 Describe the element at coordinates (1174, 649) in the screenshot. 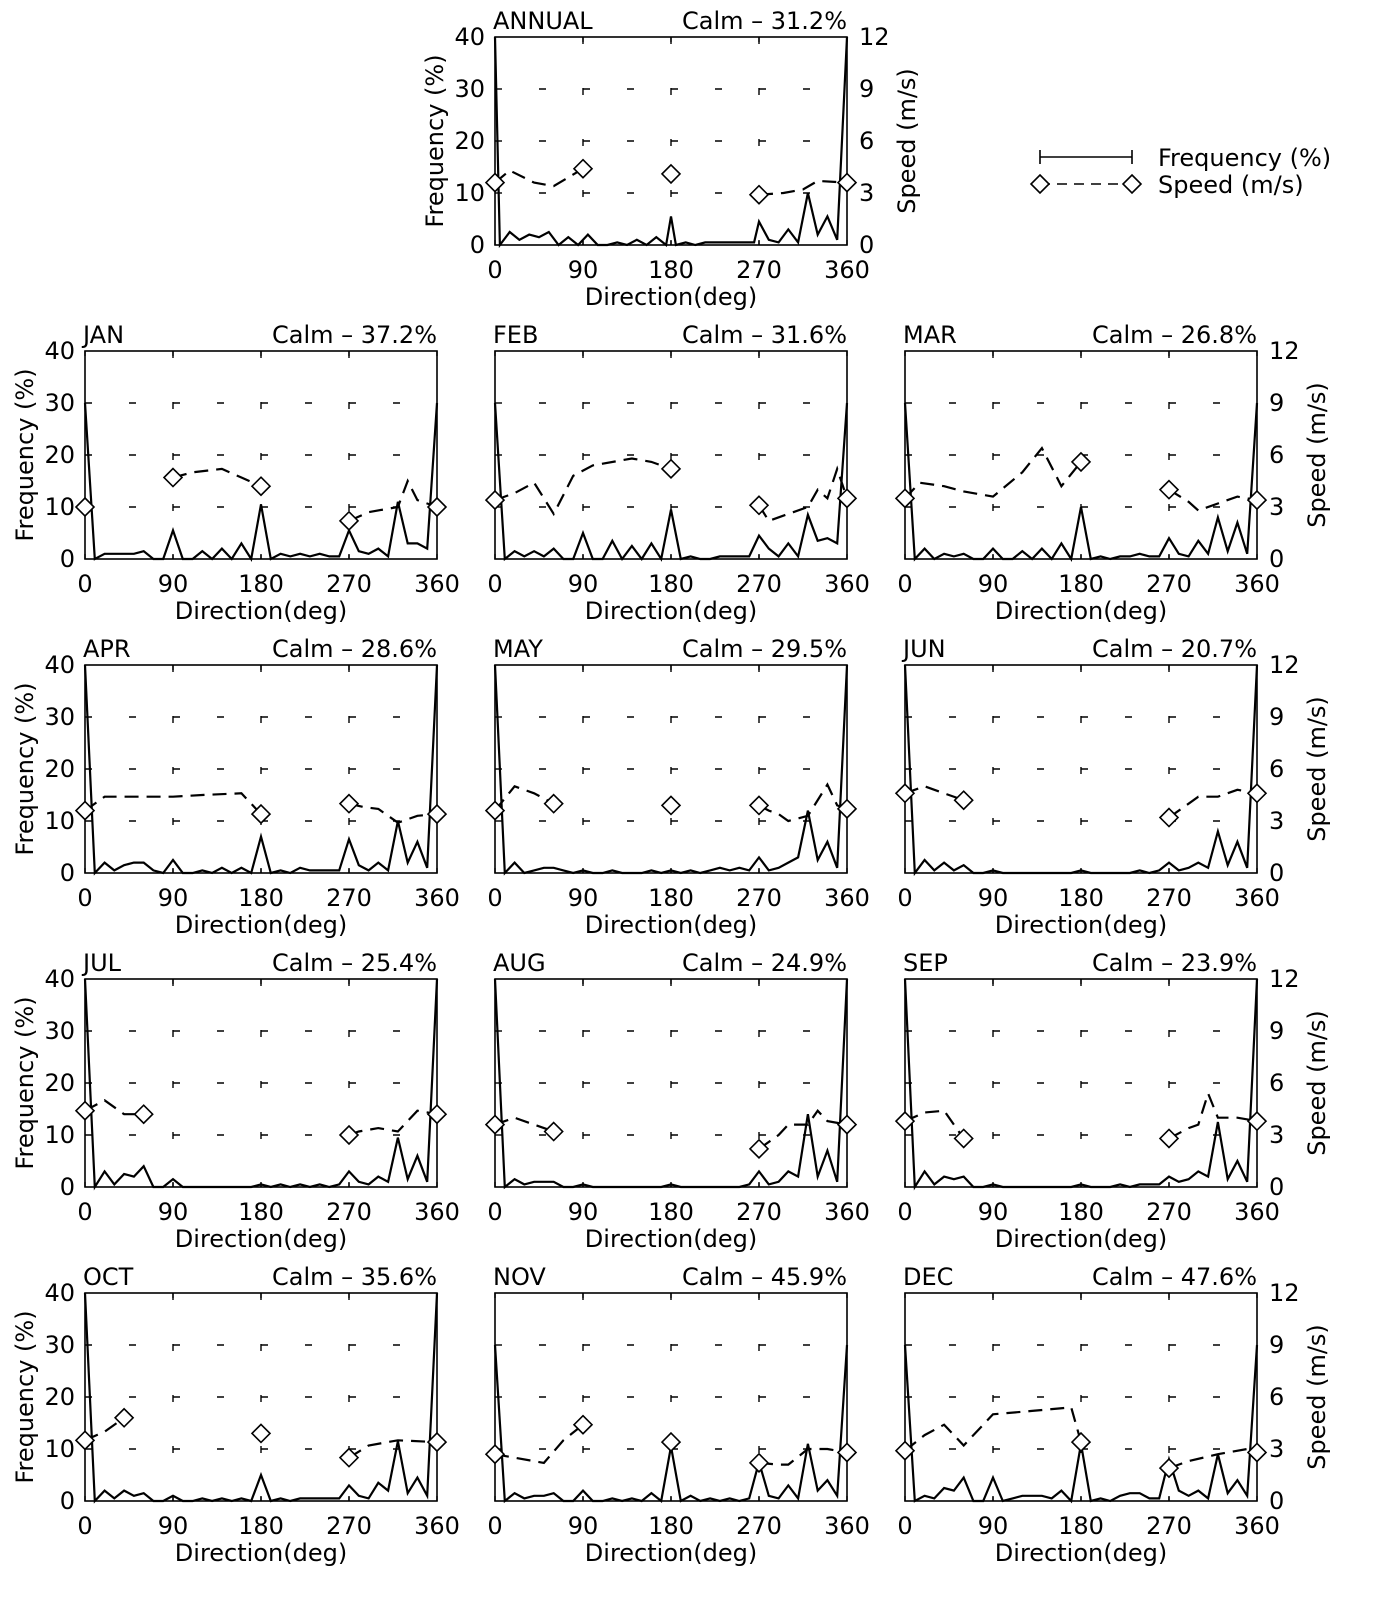

I see `panel-calm: Calm – 20.7%` at that location.